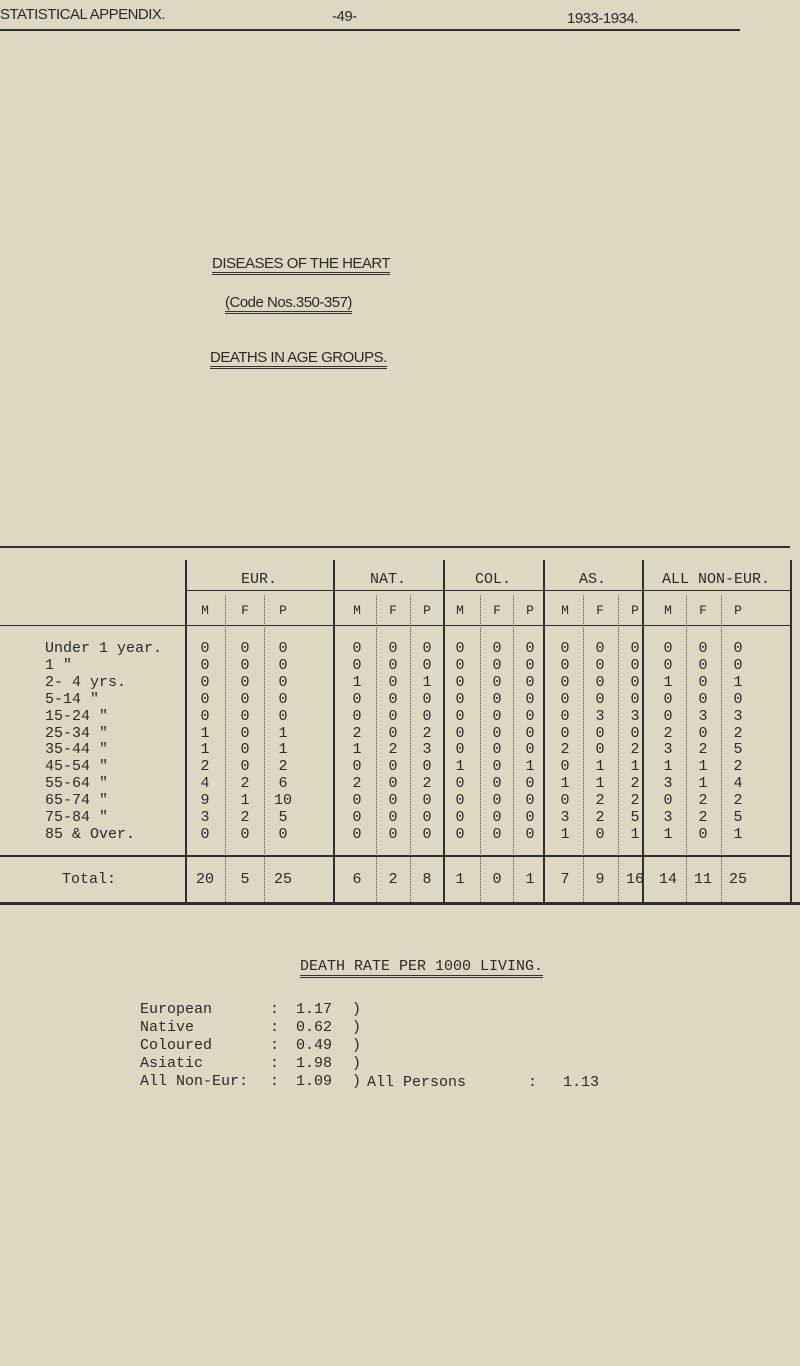 This screenshot has height=1366, width=800. What do you see at coordinates (283, 817) in the screenshot?
I see `table-cell: 5` at bounding box center [283, 817].